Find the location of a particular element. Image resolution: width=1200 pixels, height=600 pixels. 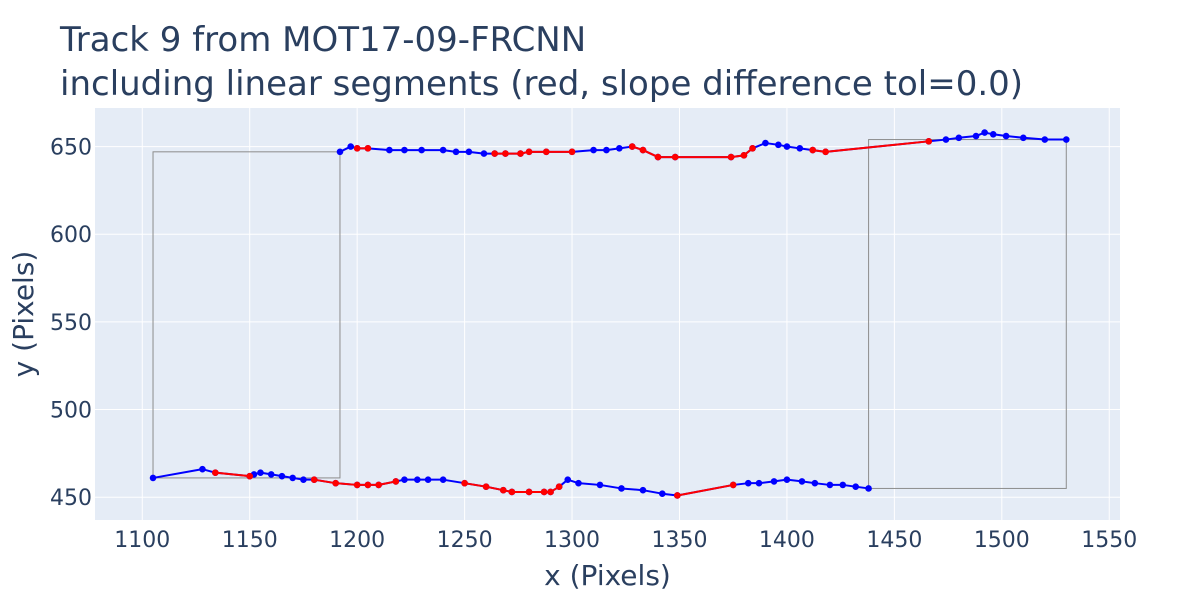

y-tick-label: 650 is located at coordinates (71, 148).